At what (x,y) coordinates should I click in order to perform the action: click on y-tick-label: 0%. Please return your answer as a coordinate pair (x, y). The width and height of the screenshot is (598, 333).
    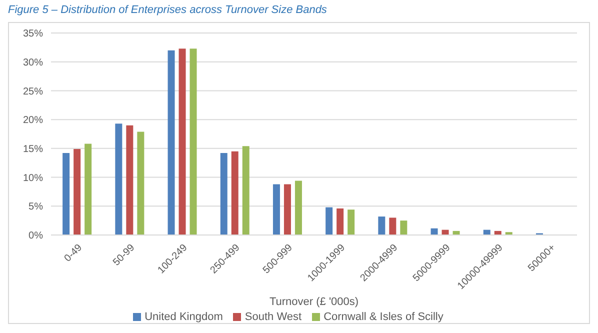
    Looking at the image, I should click on (36, 236).